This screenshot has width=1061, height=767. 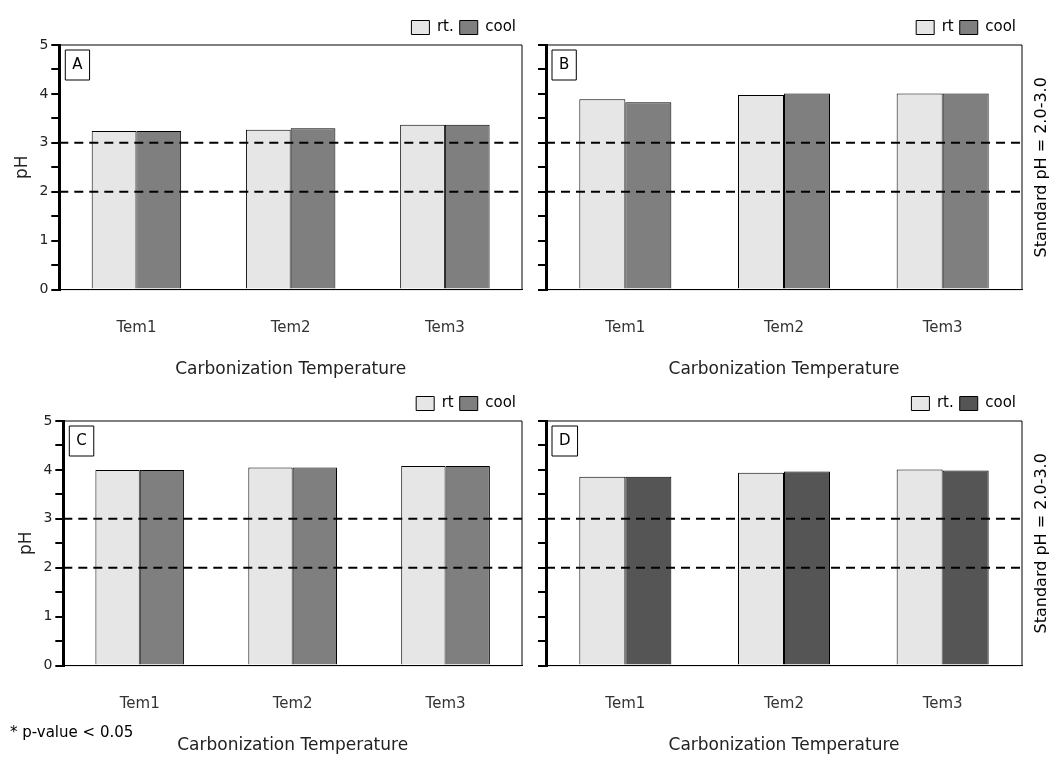 What do you see at coordinates (72, 731) in the screenshot?
I see `text: * p-value < 0.05` at bounding box center [72, 731].